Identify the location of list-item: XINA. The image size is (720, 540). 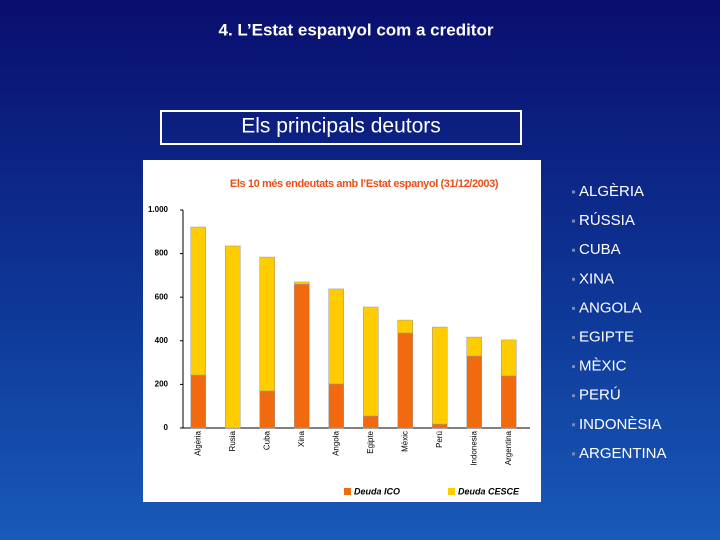
(596, 278).